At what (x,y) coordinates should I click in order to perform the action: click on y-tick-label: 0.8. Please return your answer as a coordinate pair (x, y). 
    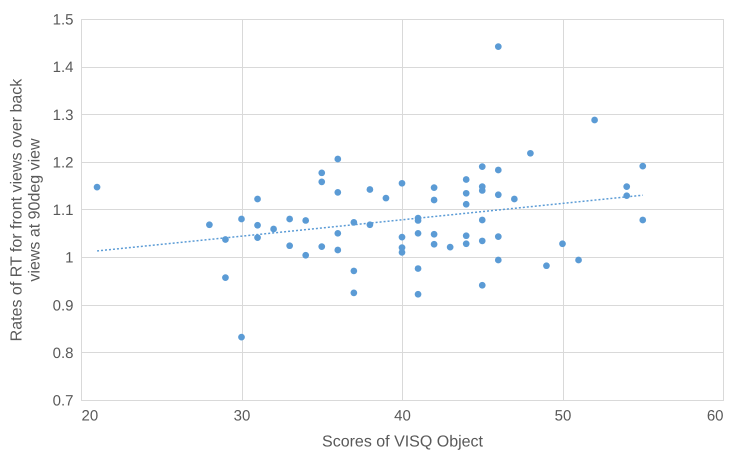
    Looking at the image, I should click on (63, 353).